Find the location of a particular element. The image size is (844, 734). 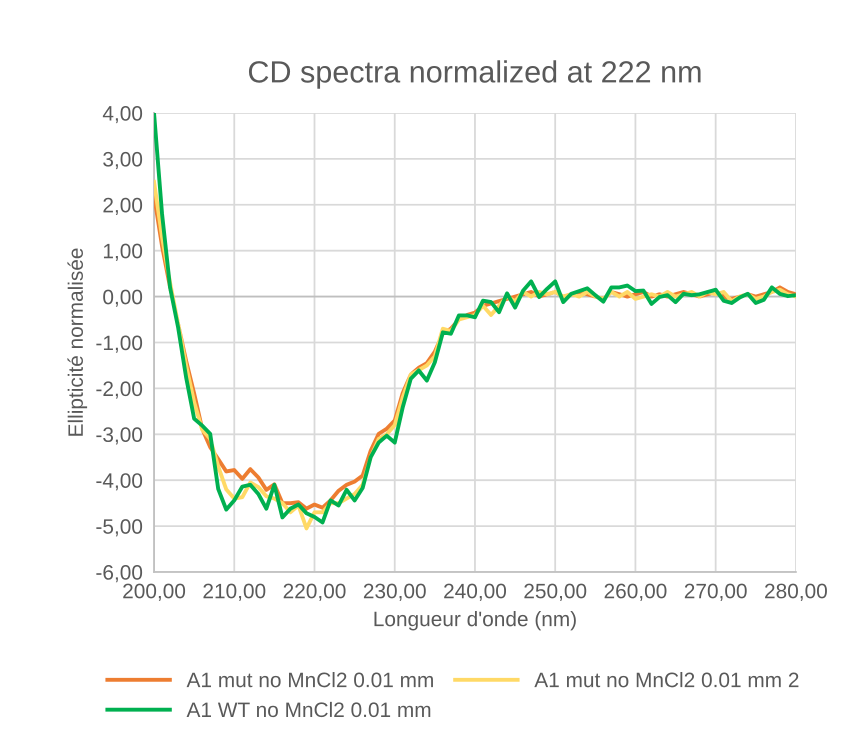

y-tick-label: -4,00 is located at coordinates (119, 481).